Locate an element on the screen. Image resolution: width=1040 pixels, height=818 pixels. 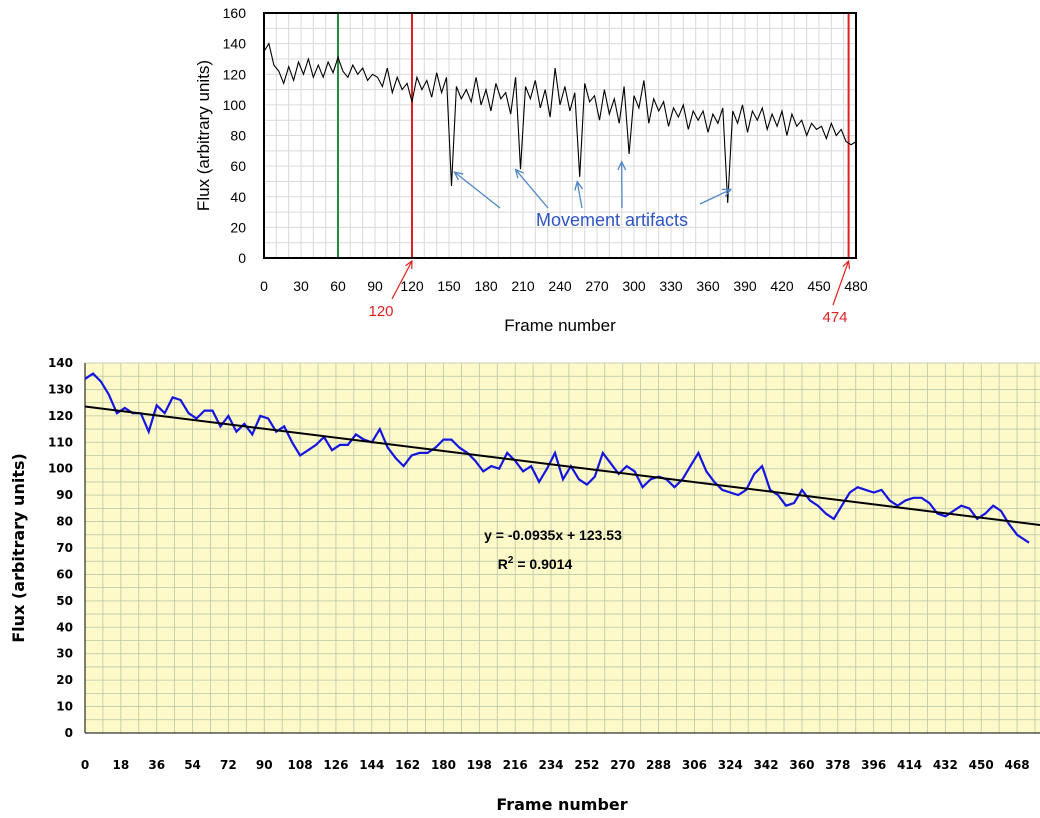
top-x-tick-label: 300 is located at coordinates (634, 286).